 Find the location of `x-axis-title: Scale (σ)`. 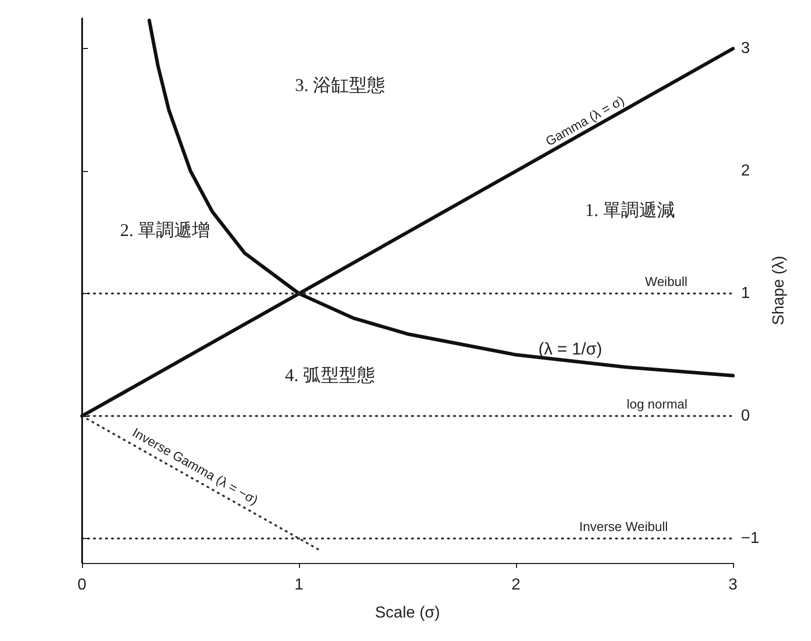

x-axis-title: Scale (σ) is located at coordinates (407, 613).